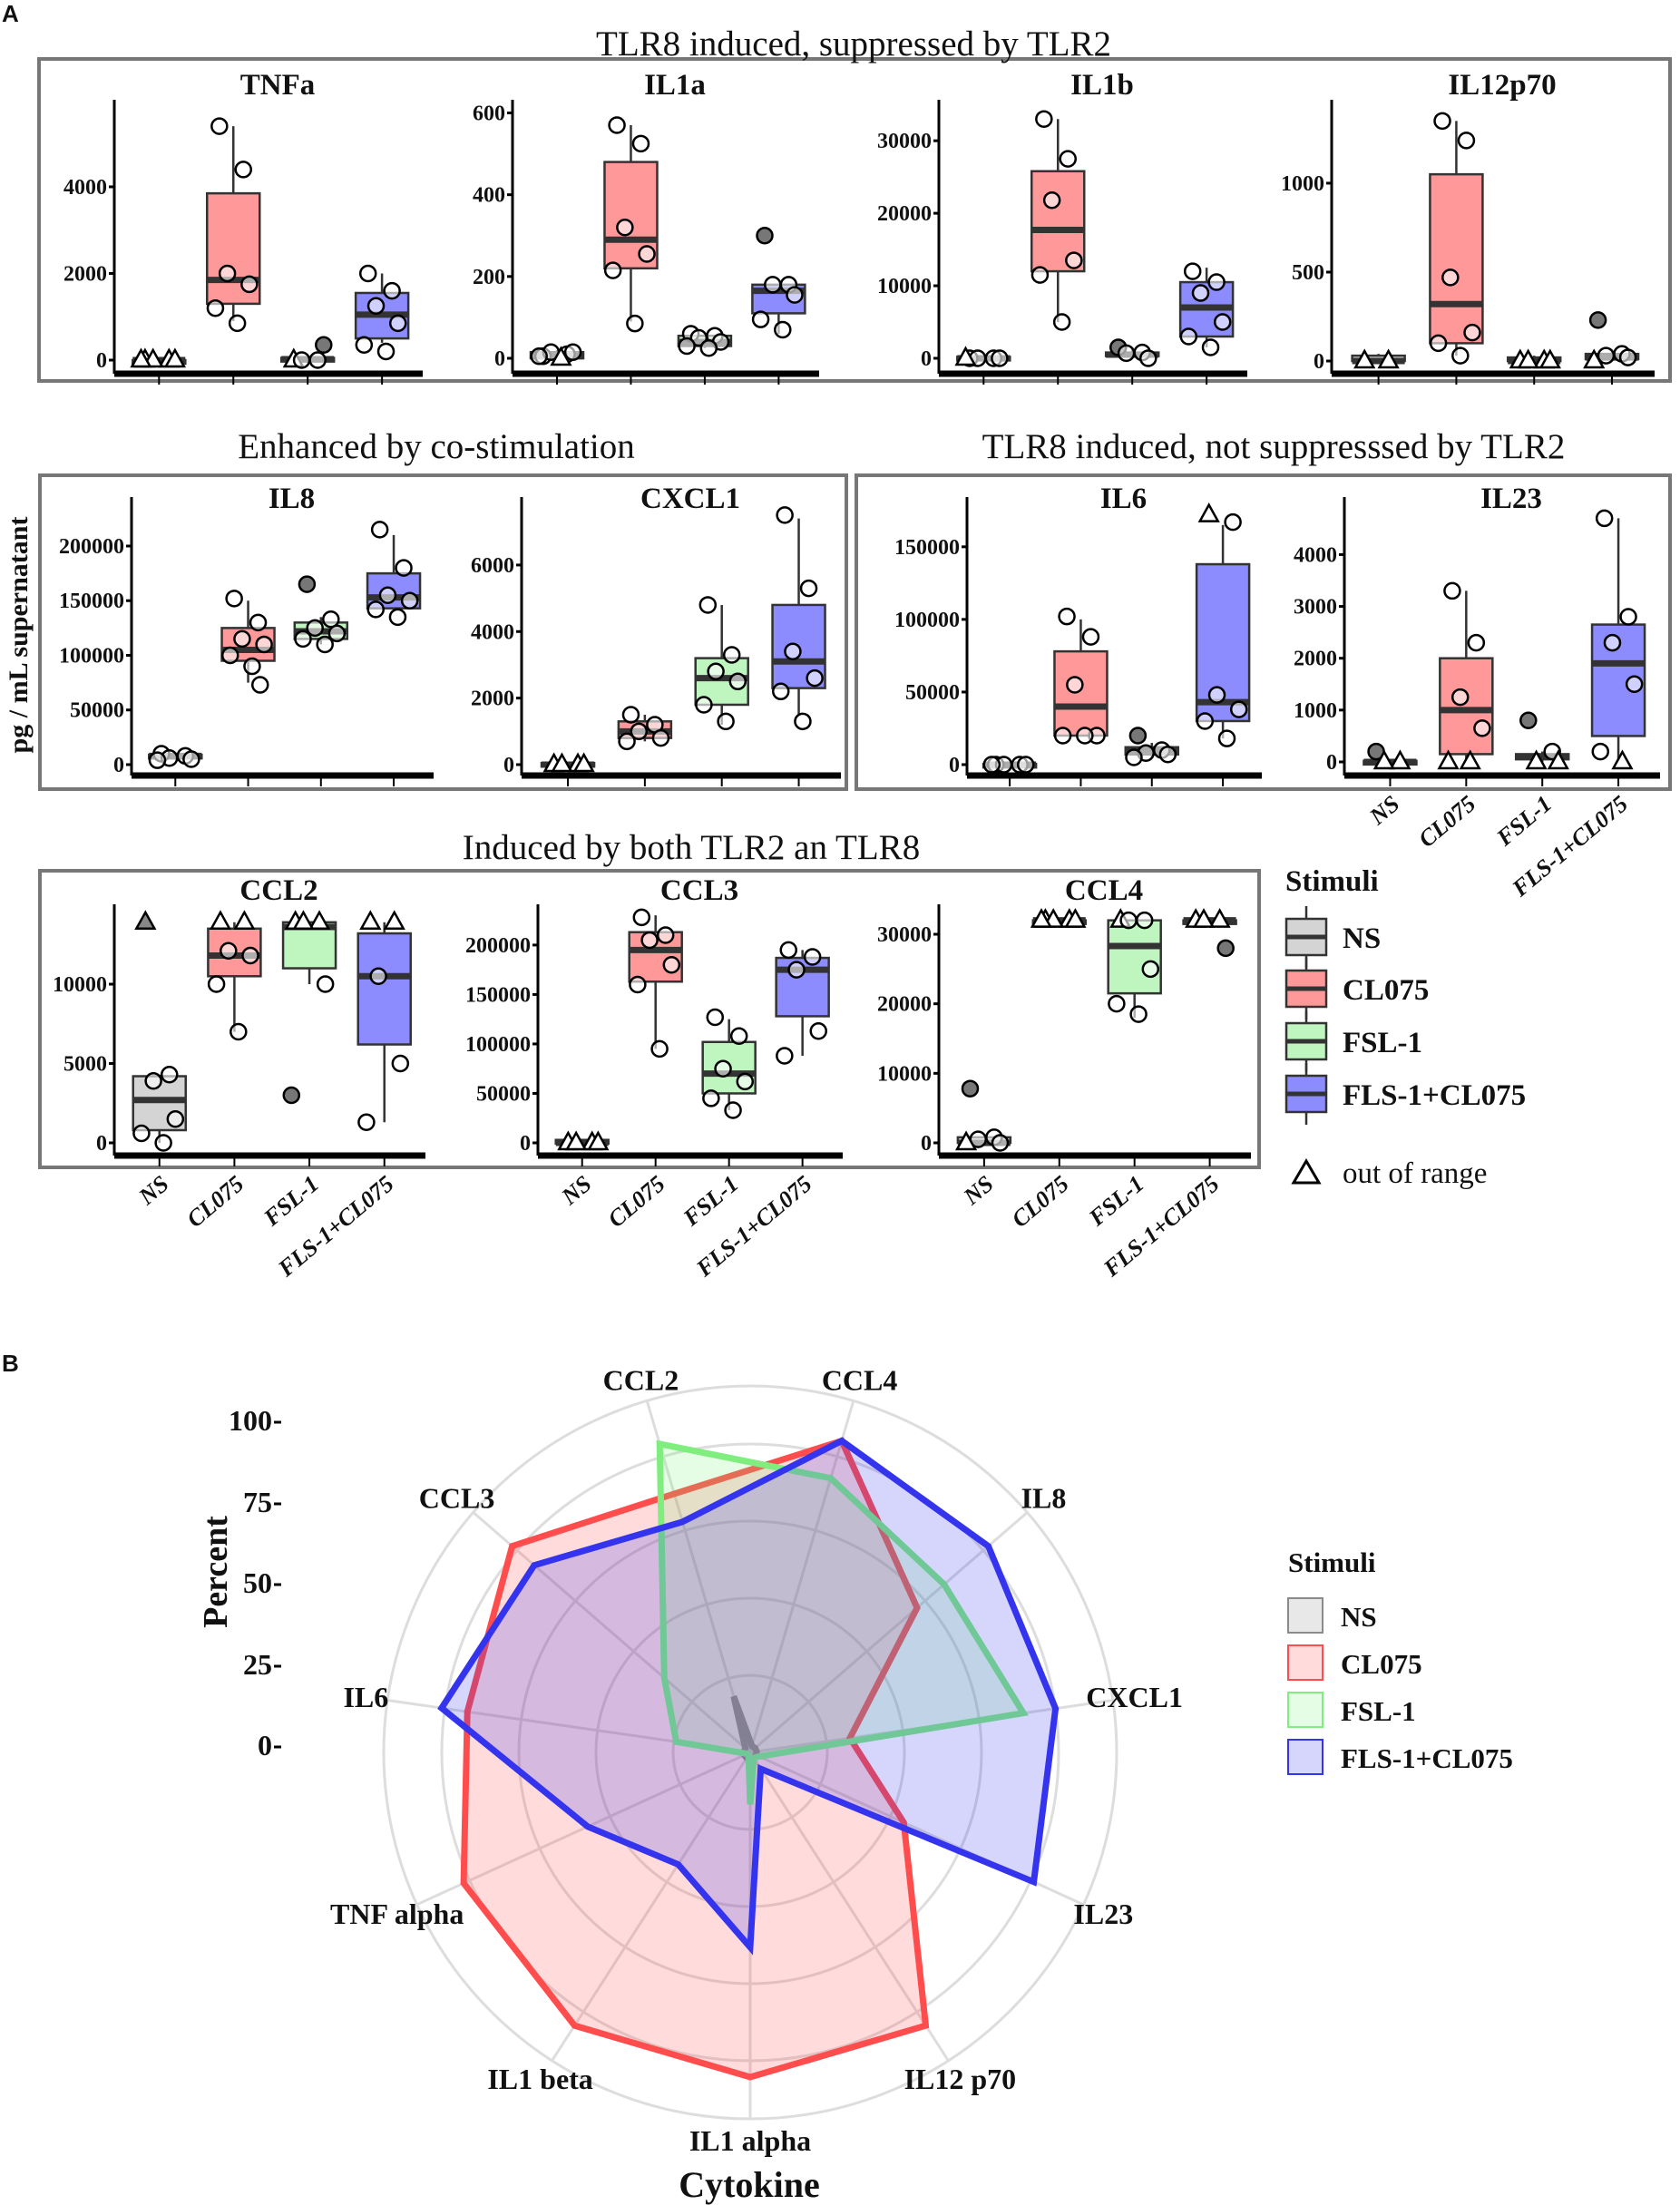  Describe the element at coordinates (85, 188) in the screenshot. I see `y-tick-label: 4000` at that location.